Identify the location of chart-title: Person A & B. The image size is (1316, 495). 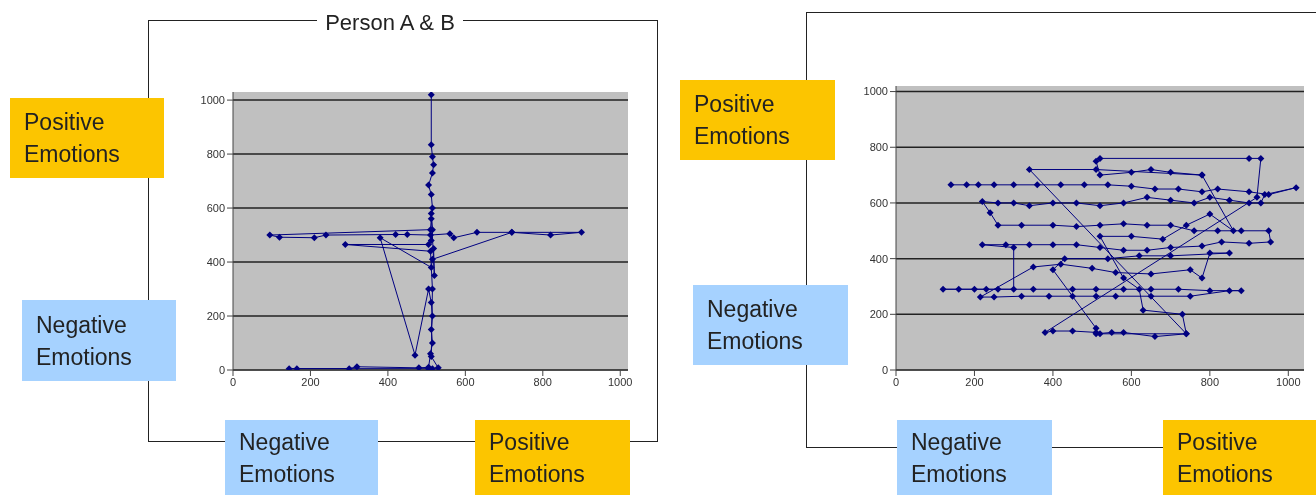
(390, 22).